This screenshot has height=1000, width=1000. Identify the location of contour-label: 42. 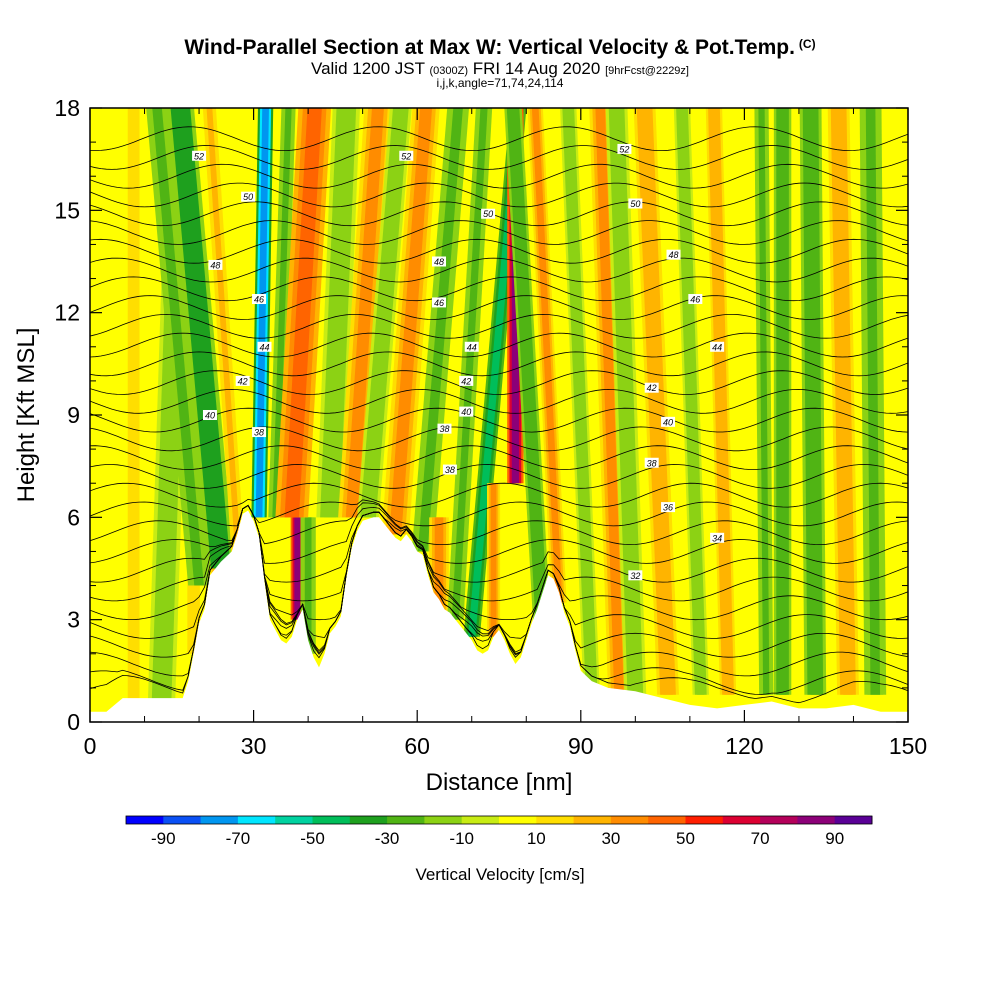
(243, 381).